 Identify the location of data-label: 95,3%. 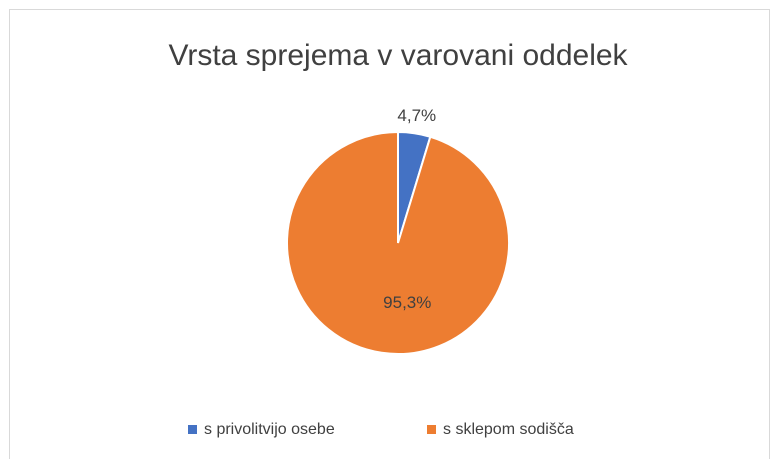
(407, 302).